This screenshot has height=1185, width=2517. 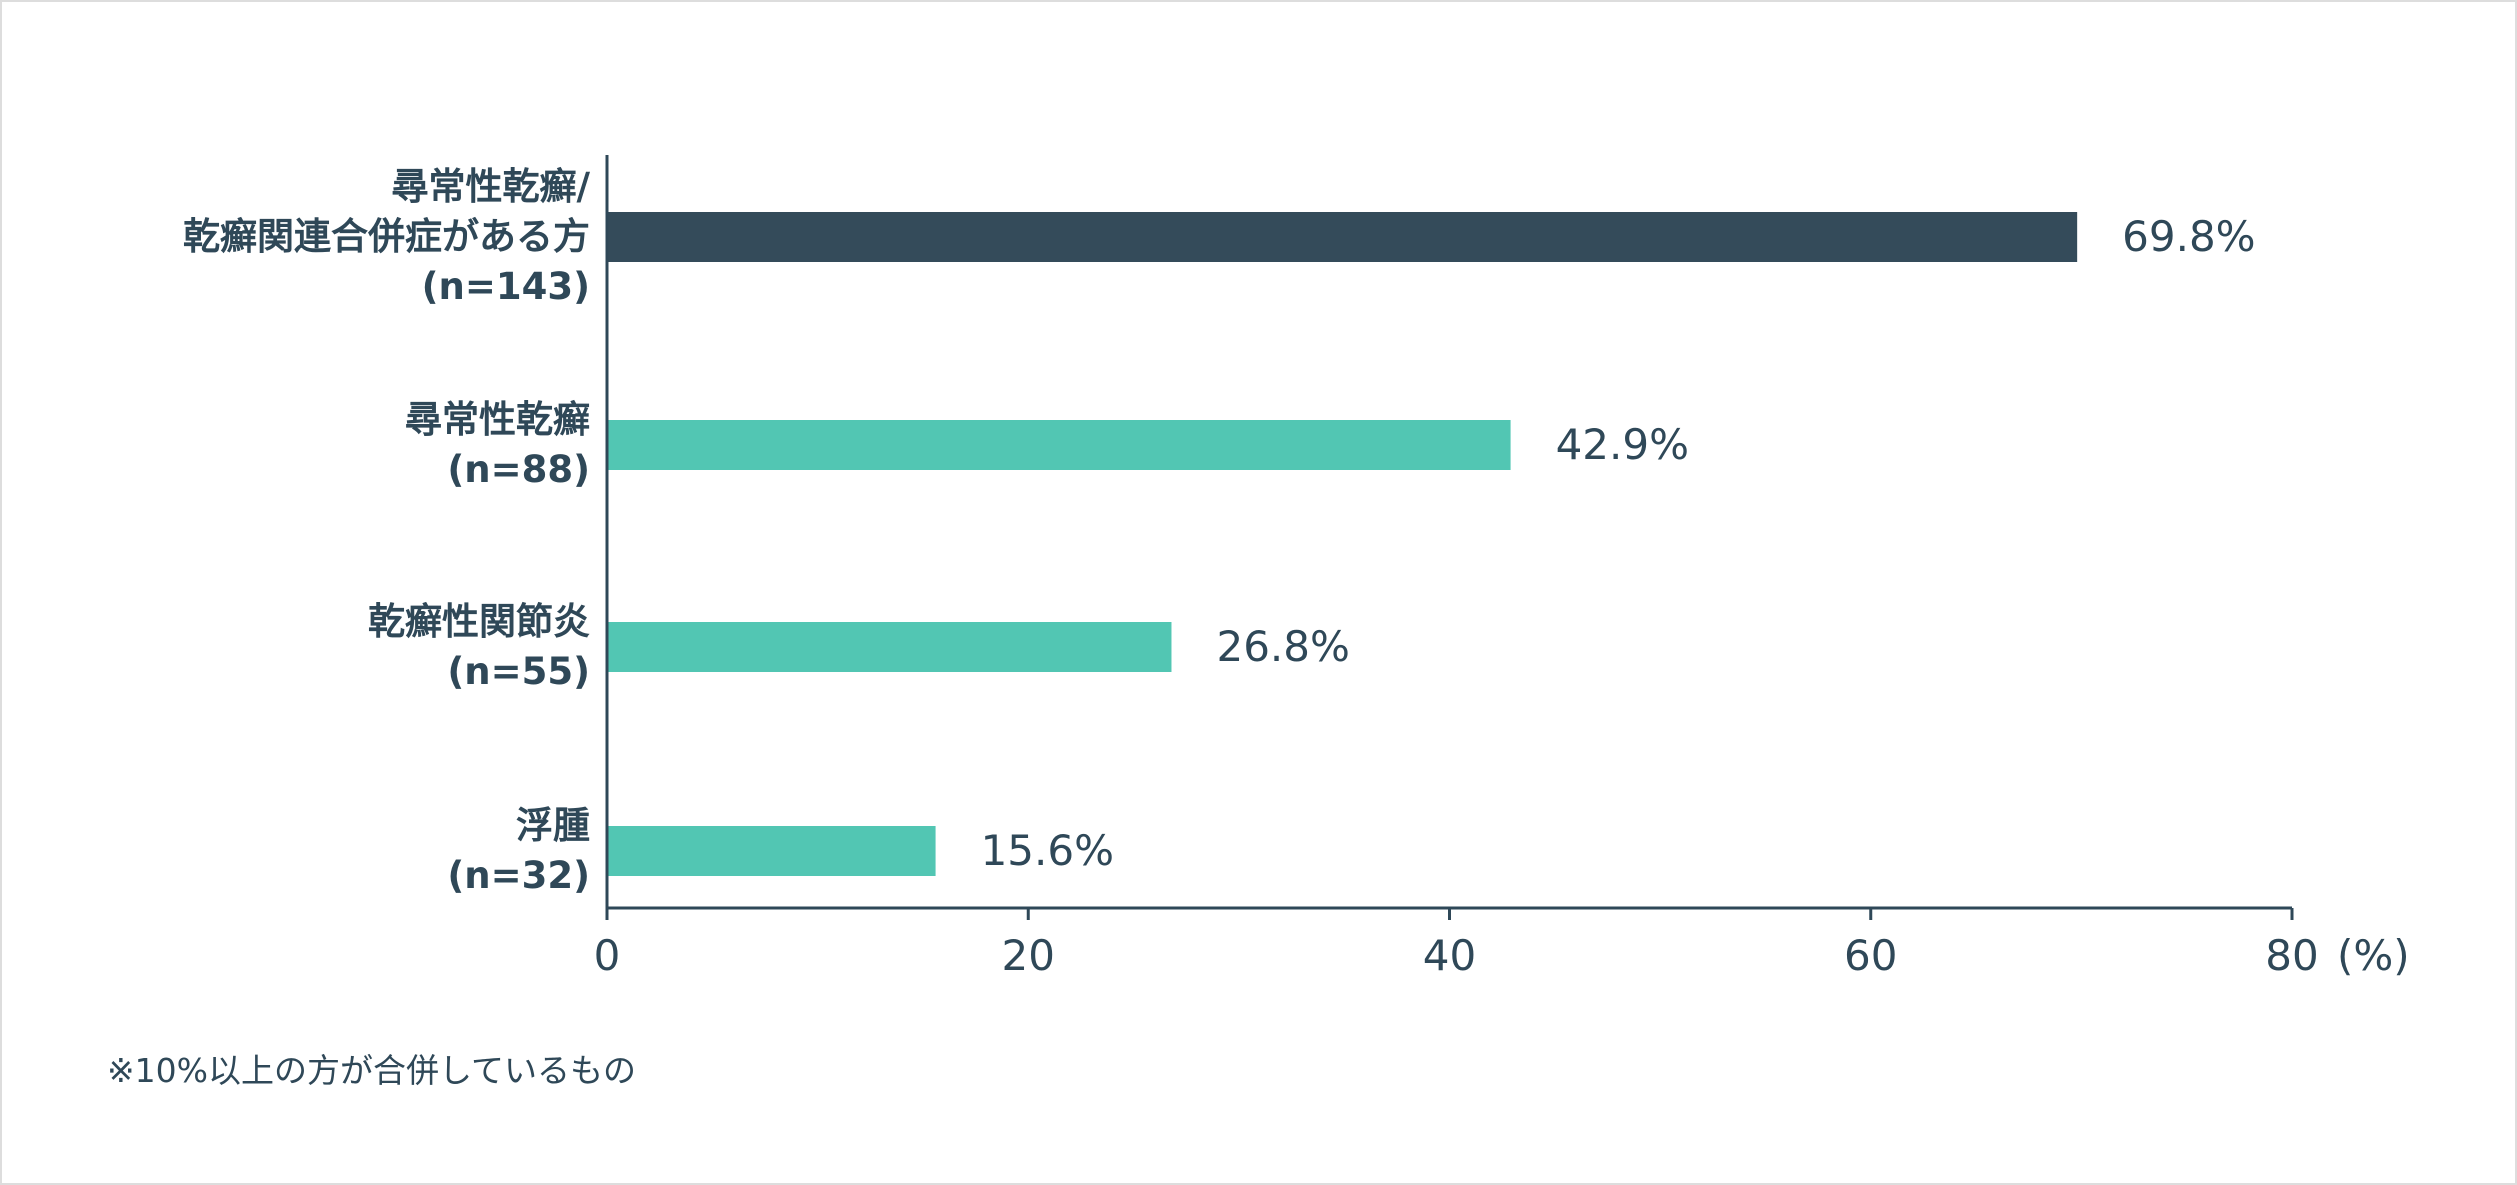 I want to click on data-label: 15.6%, so click(x=1047, y=850).